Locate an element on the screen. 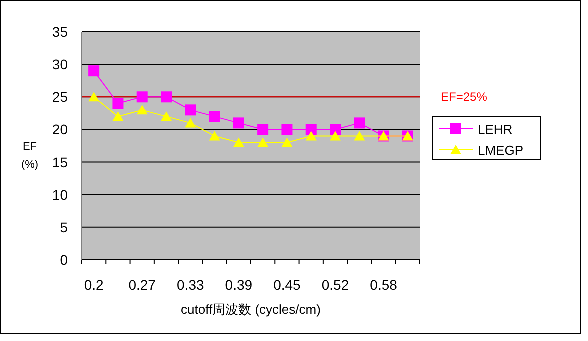 Image resolution: width=588 pixels, height=341 pixels. y-tick-label: 10 is located at coordinates (60, 194).